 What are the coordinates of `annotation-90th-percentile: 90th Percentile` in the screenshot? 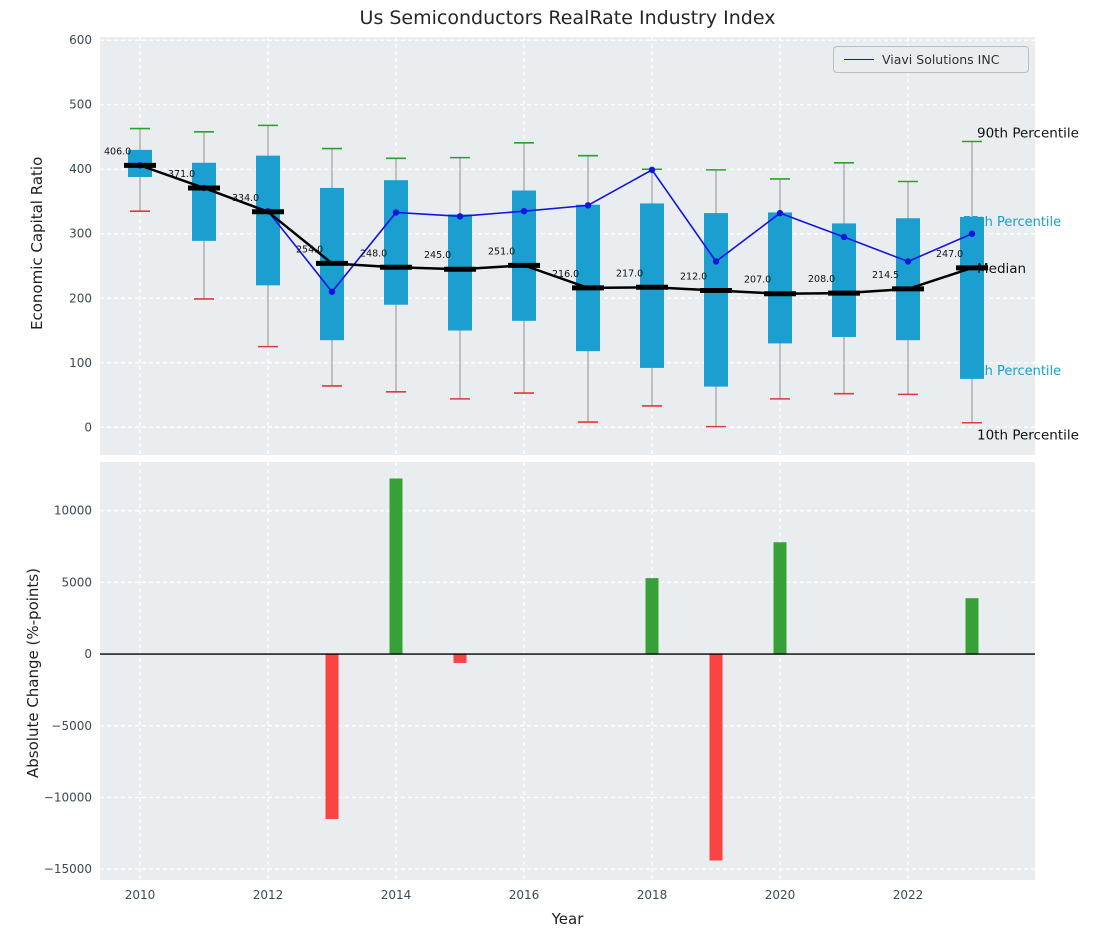 It's located at (1028, 133).